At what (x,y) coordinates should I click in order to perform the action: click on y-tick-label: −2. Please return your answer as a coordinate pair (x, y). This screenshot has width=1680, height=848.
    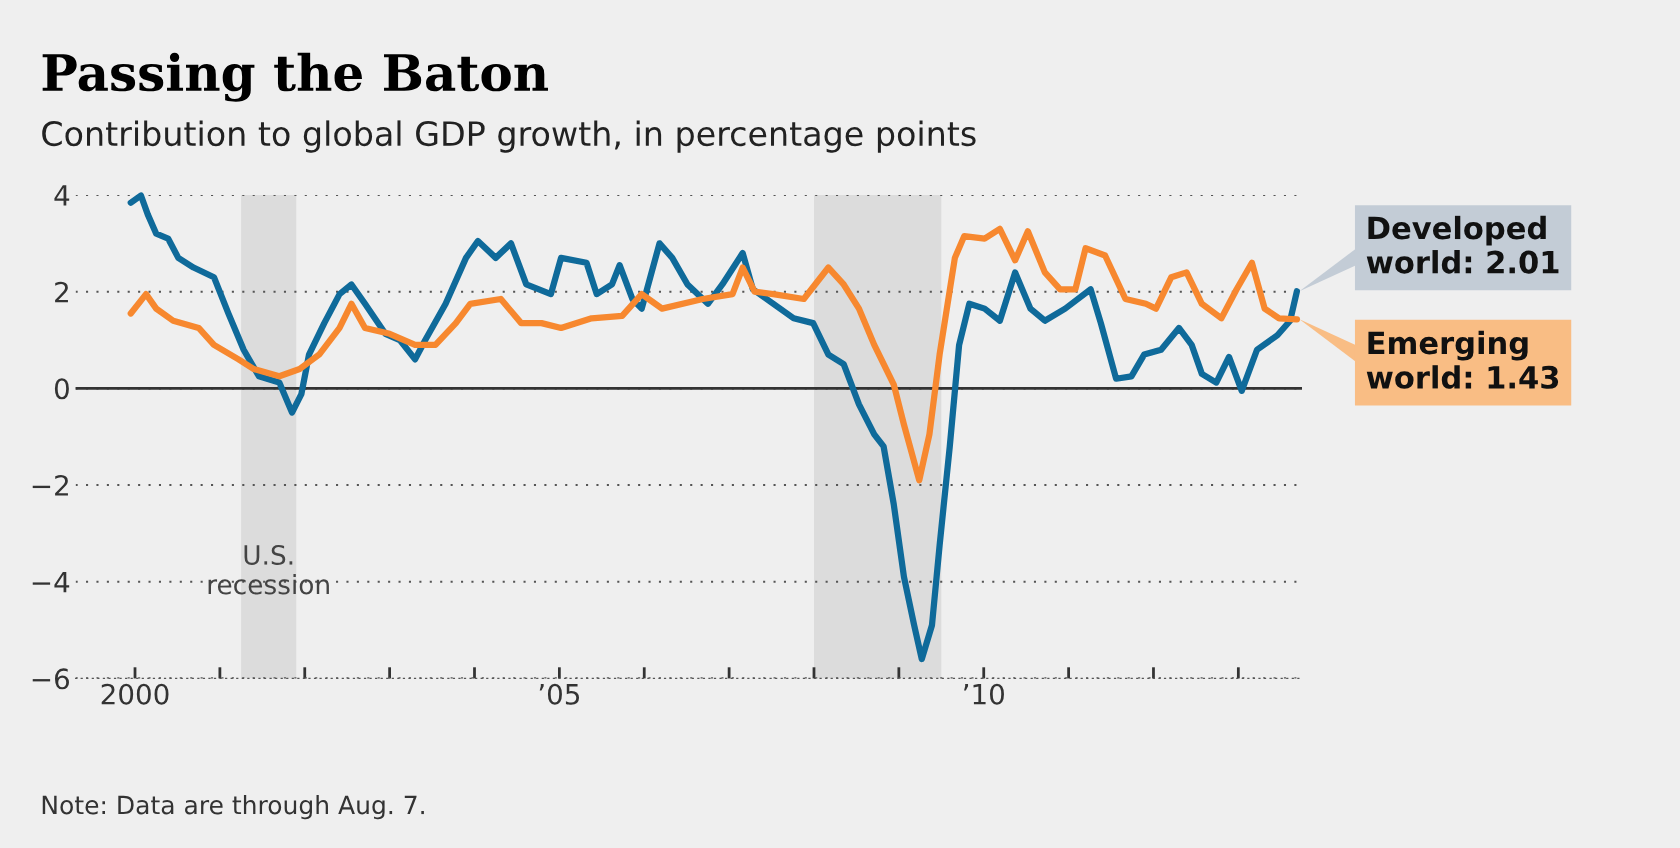
    Looking at the image, I should click on (50, 485).